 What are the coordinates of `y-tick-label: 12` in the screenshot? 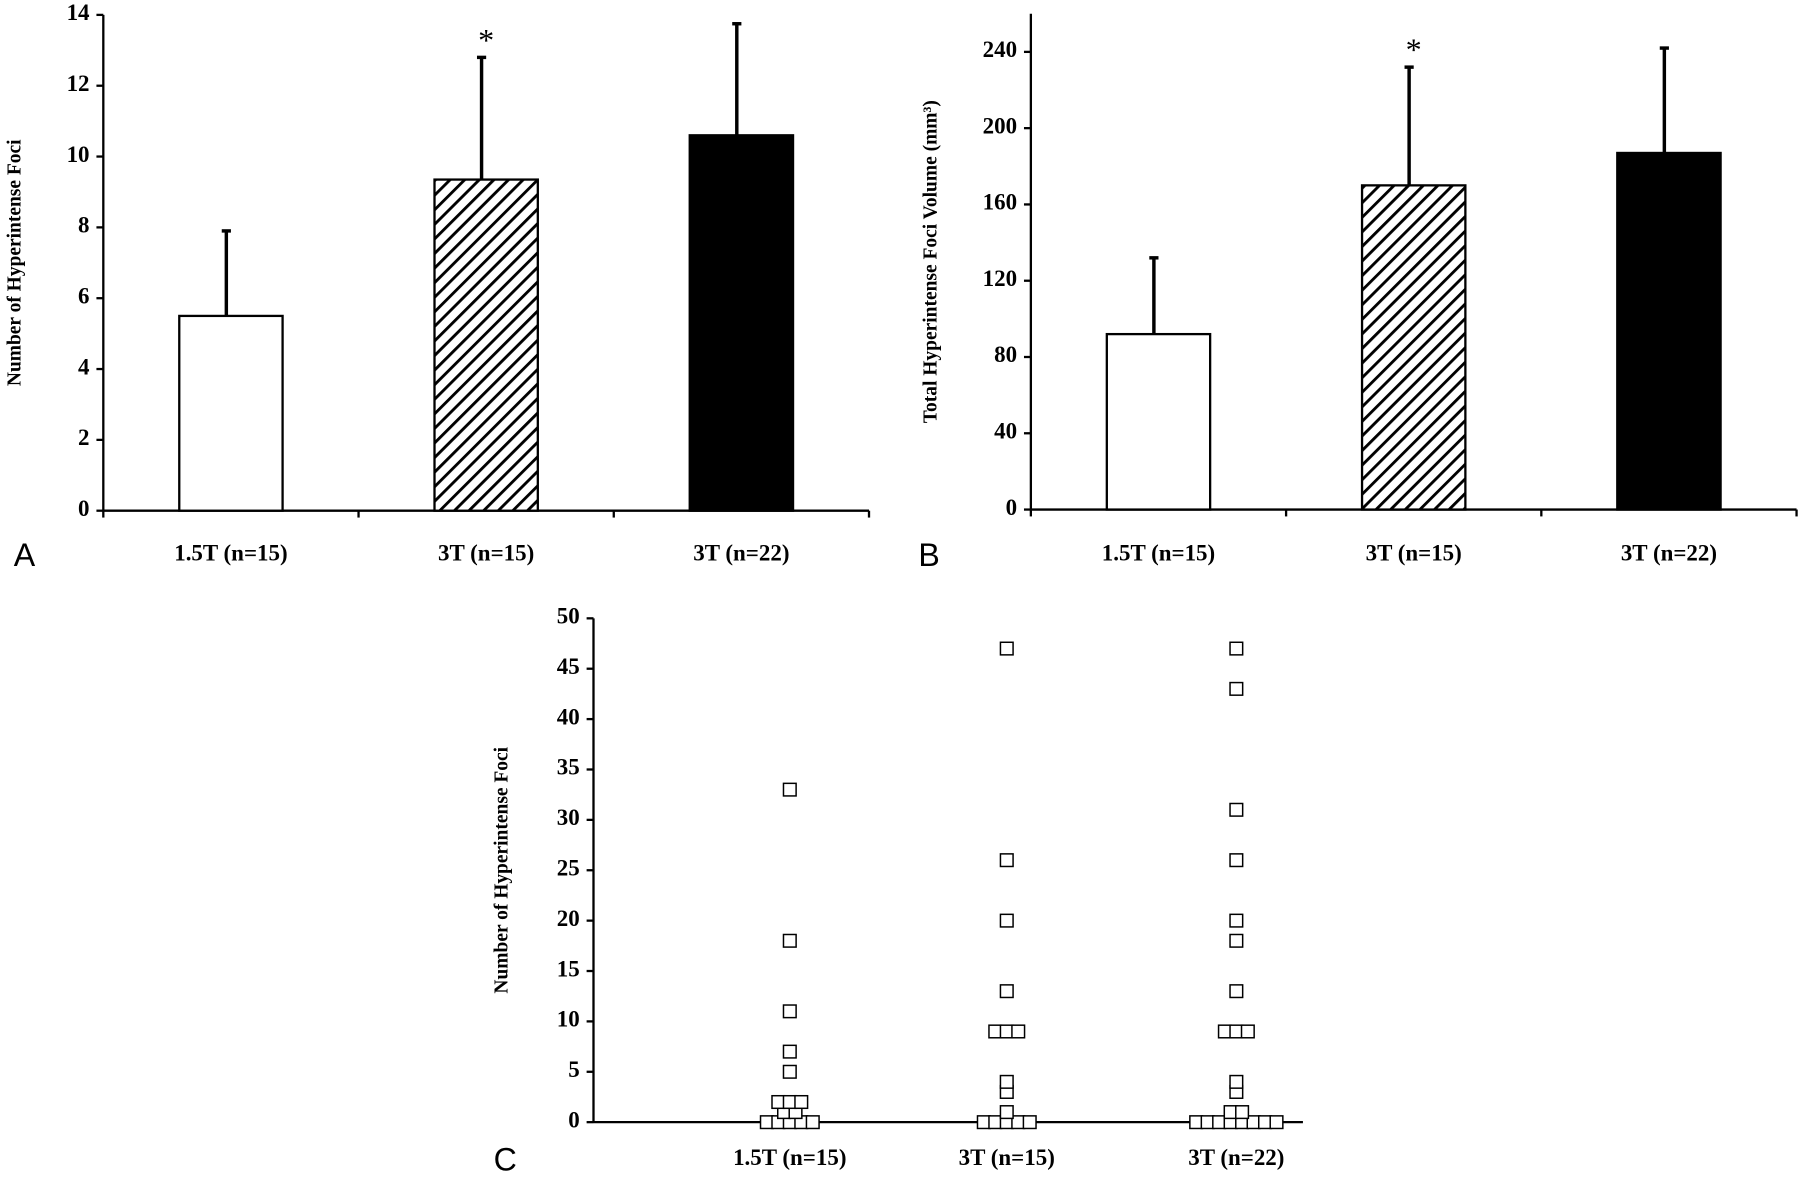 It's located at (78, 83).